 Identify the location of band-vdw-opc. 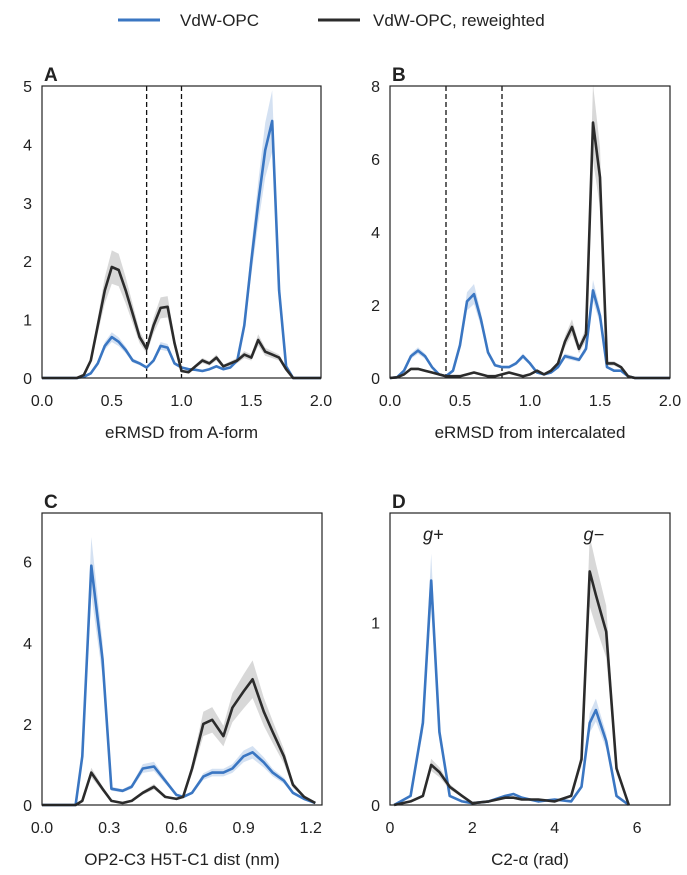
(179, 671).